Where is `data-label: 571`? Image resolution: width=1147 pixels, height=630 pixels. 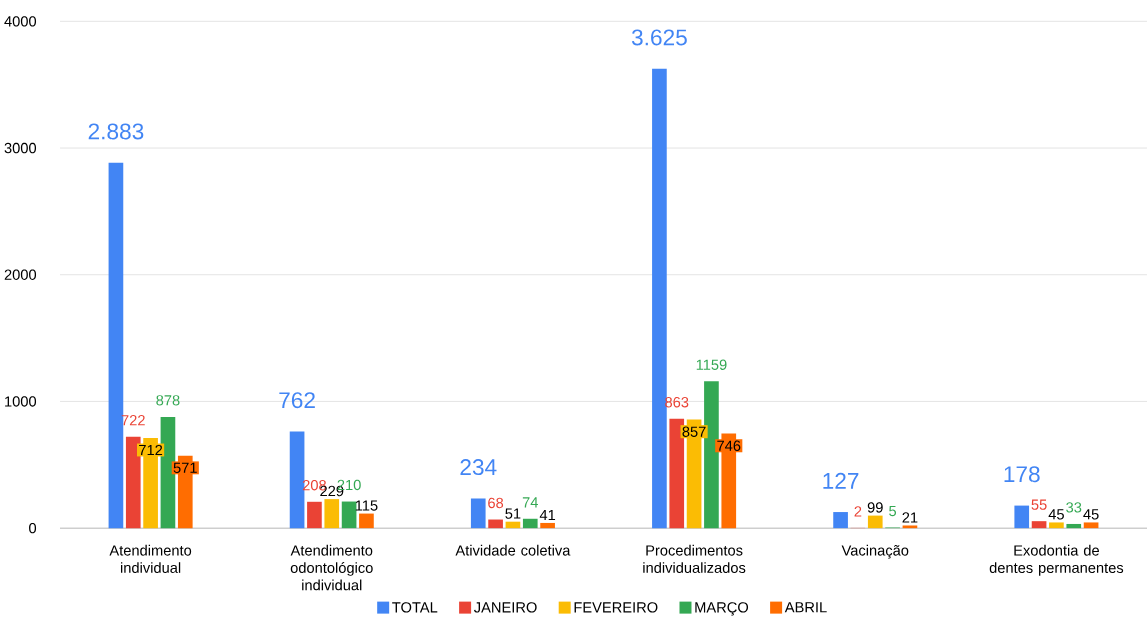 data-label: 571 is located at coordinates (185, 467).